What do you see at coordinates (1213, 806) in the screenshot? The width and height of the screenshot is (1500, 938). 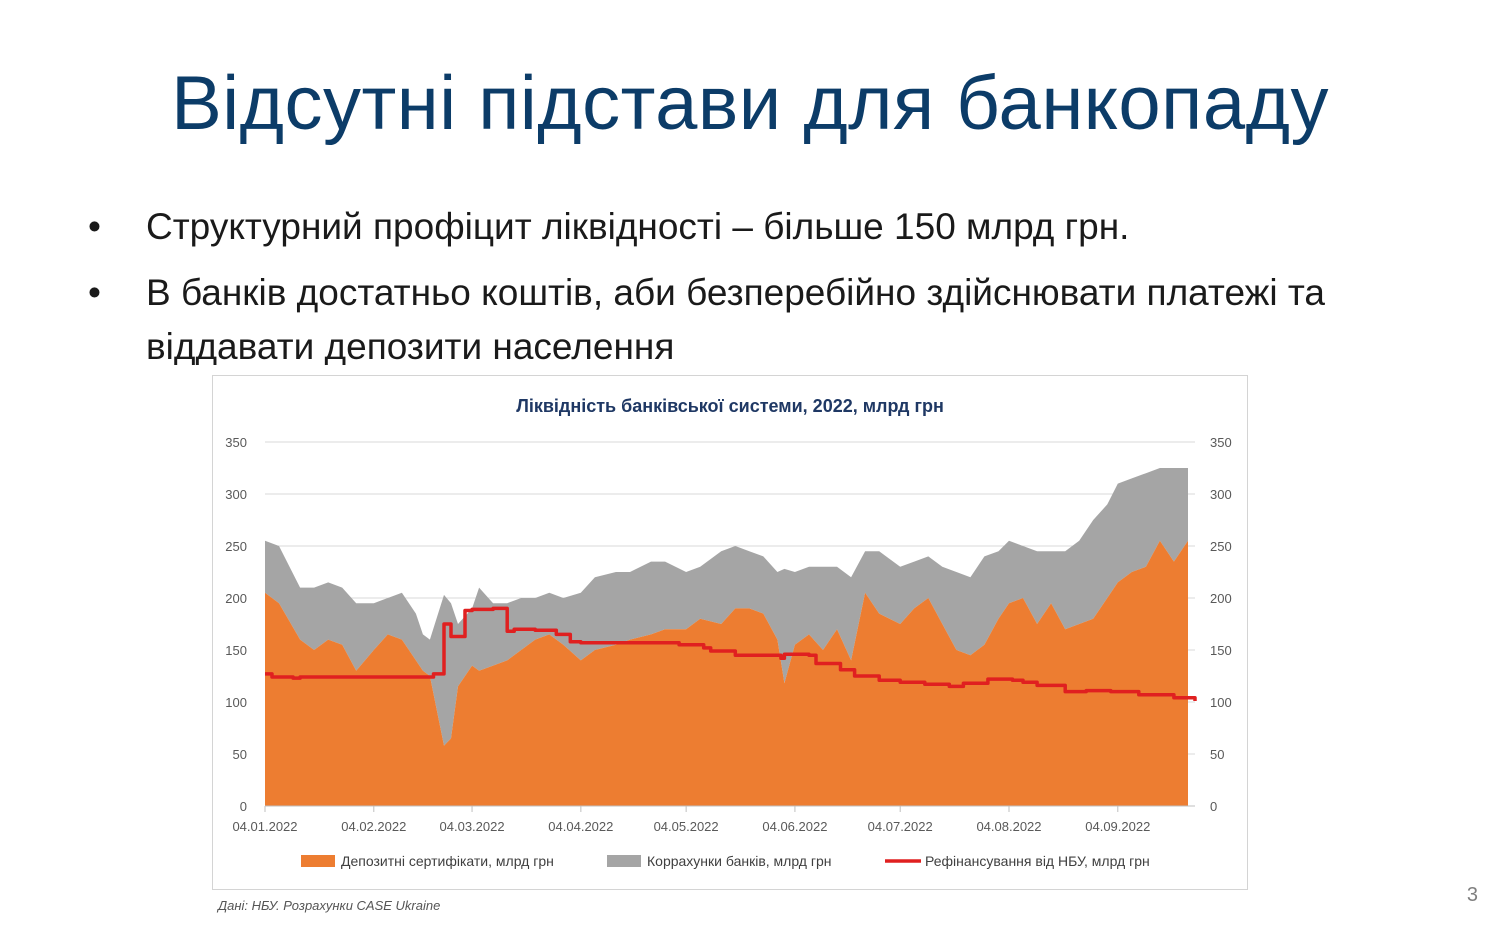 I see `y-tick-label-right: 0` at bounding box center [1213, 806].